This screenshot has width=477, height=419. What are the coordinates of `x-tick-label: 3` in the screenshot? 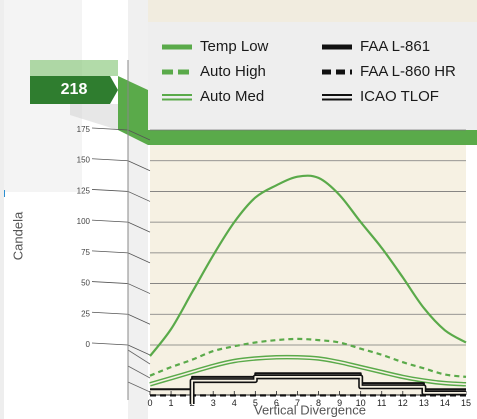 It's located at (213, 403).